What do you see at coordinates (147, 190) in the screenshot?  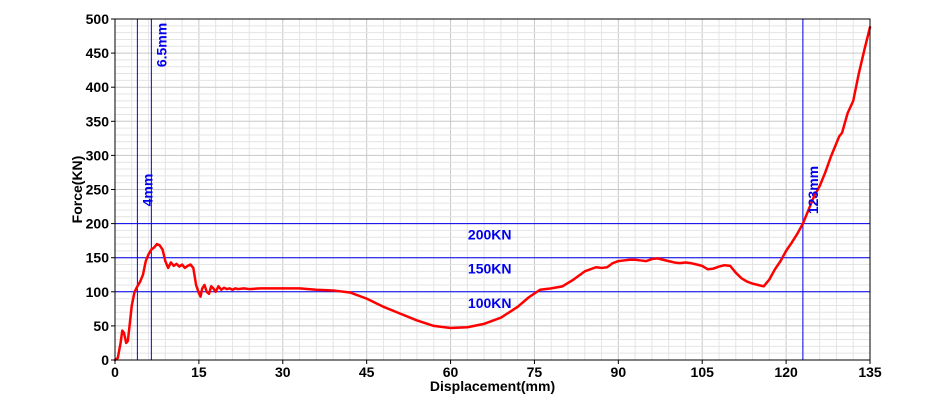 I see `reference-label-x: 4mm` at bounding box center [147, 190].